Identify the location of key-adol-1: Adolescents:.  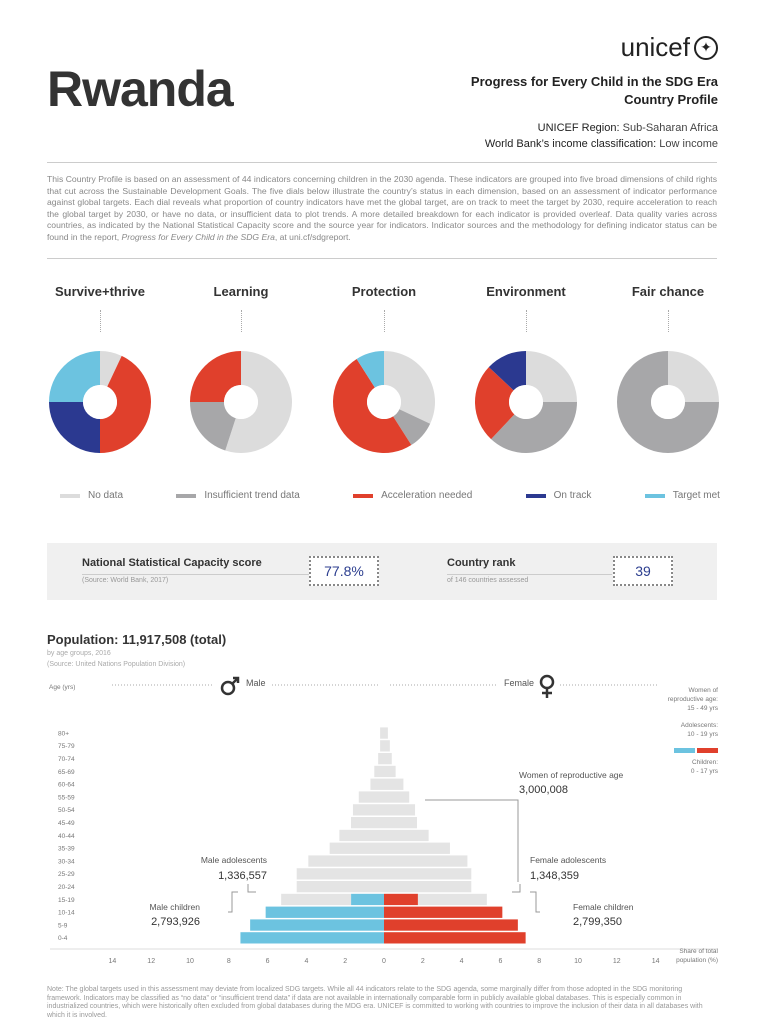
(699, 725).